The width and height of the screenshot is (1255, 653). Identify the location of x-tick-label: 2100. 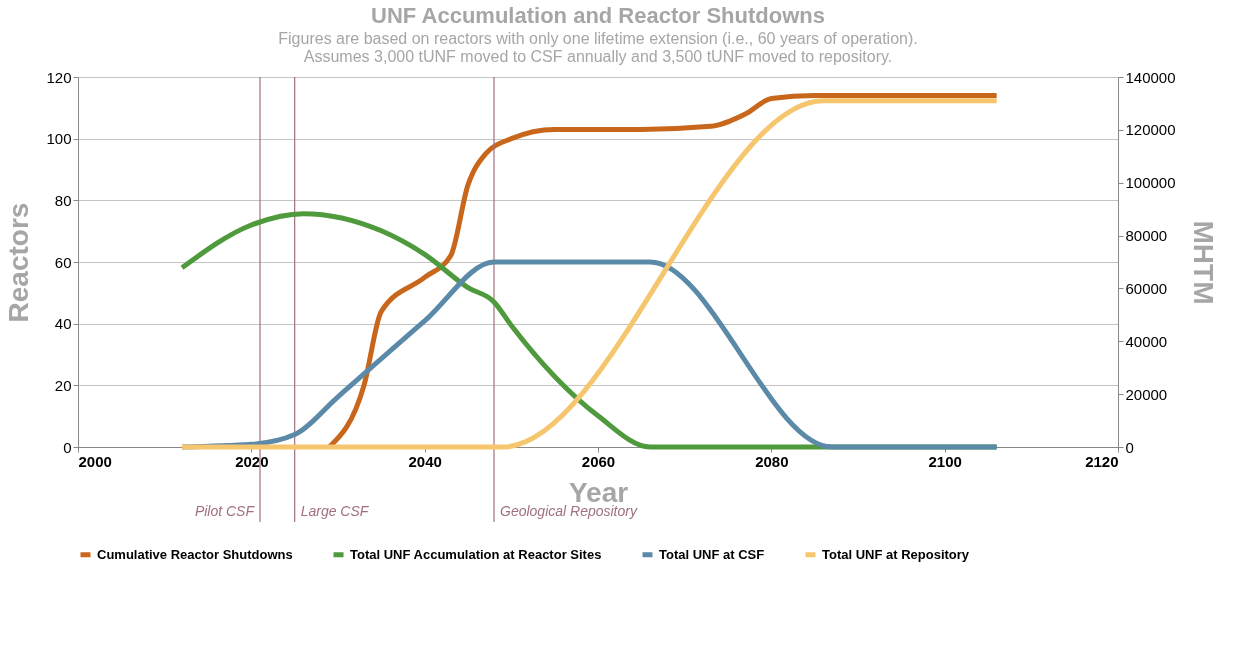
(945, 461).